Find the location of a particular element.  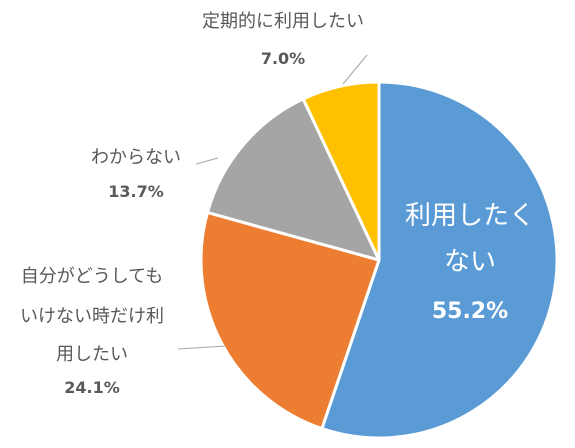

slice-value-1: 24.1% is located at coordinates (92, 387).